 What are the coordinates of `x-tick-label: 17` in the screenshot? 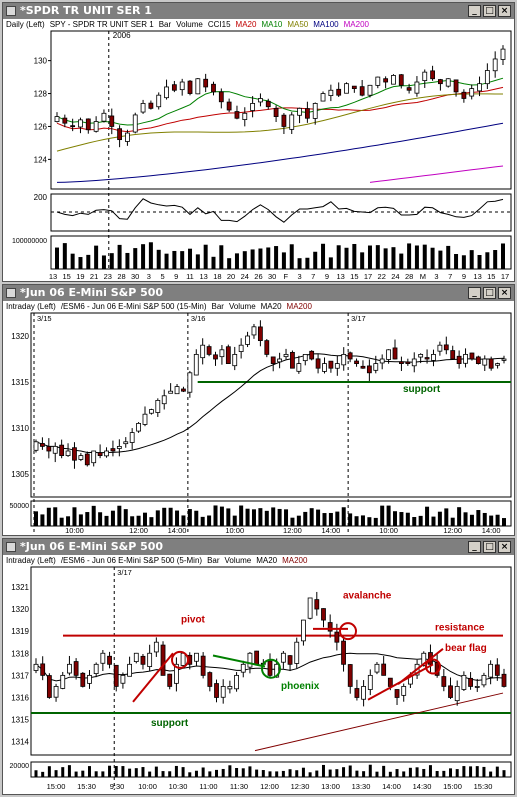 It's located at (505, 276).